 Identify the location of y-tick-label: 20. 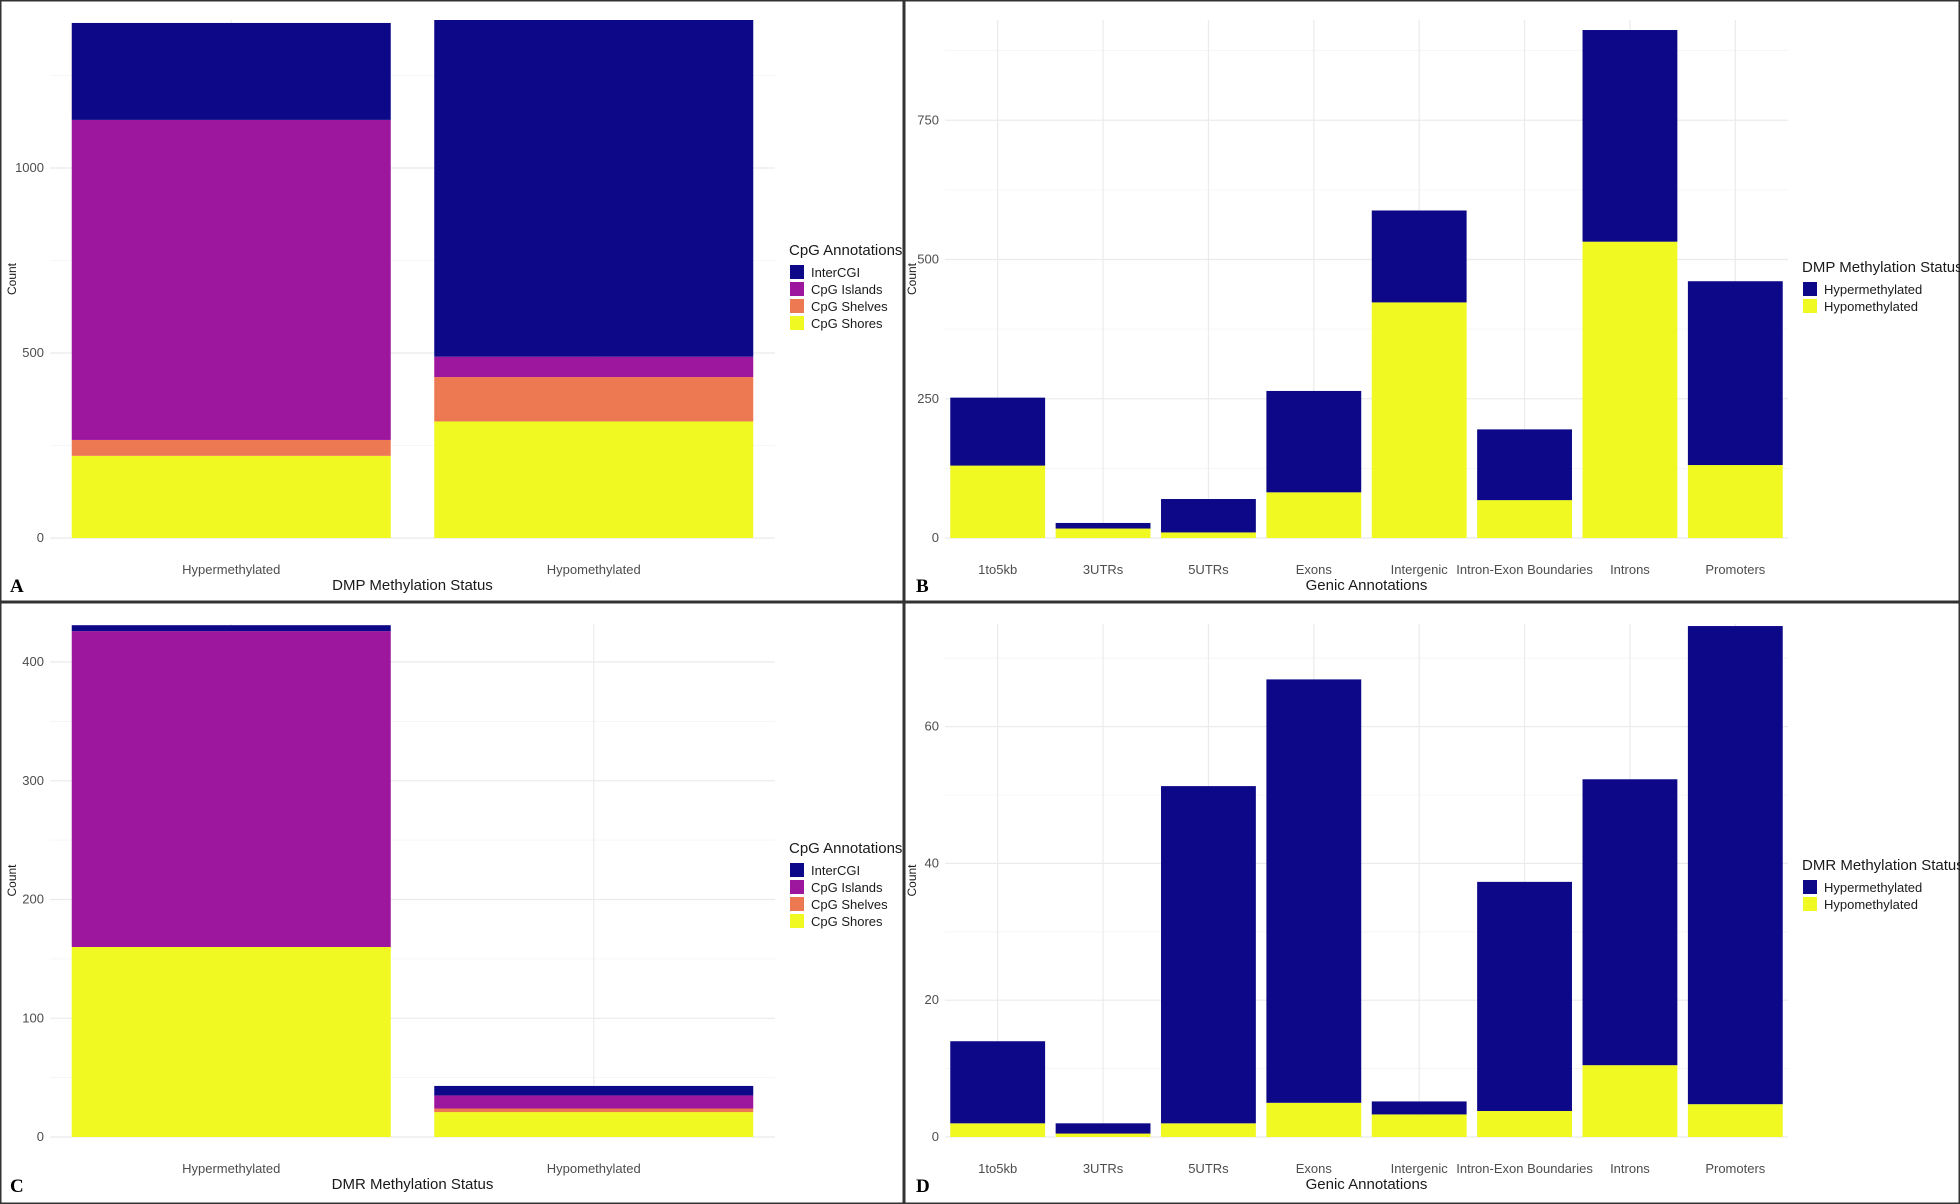
(932, 999).